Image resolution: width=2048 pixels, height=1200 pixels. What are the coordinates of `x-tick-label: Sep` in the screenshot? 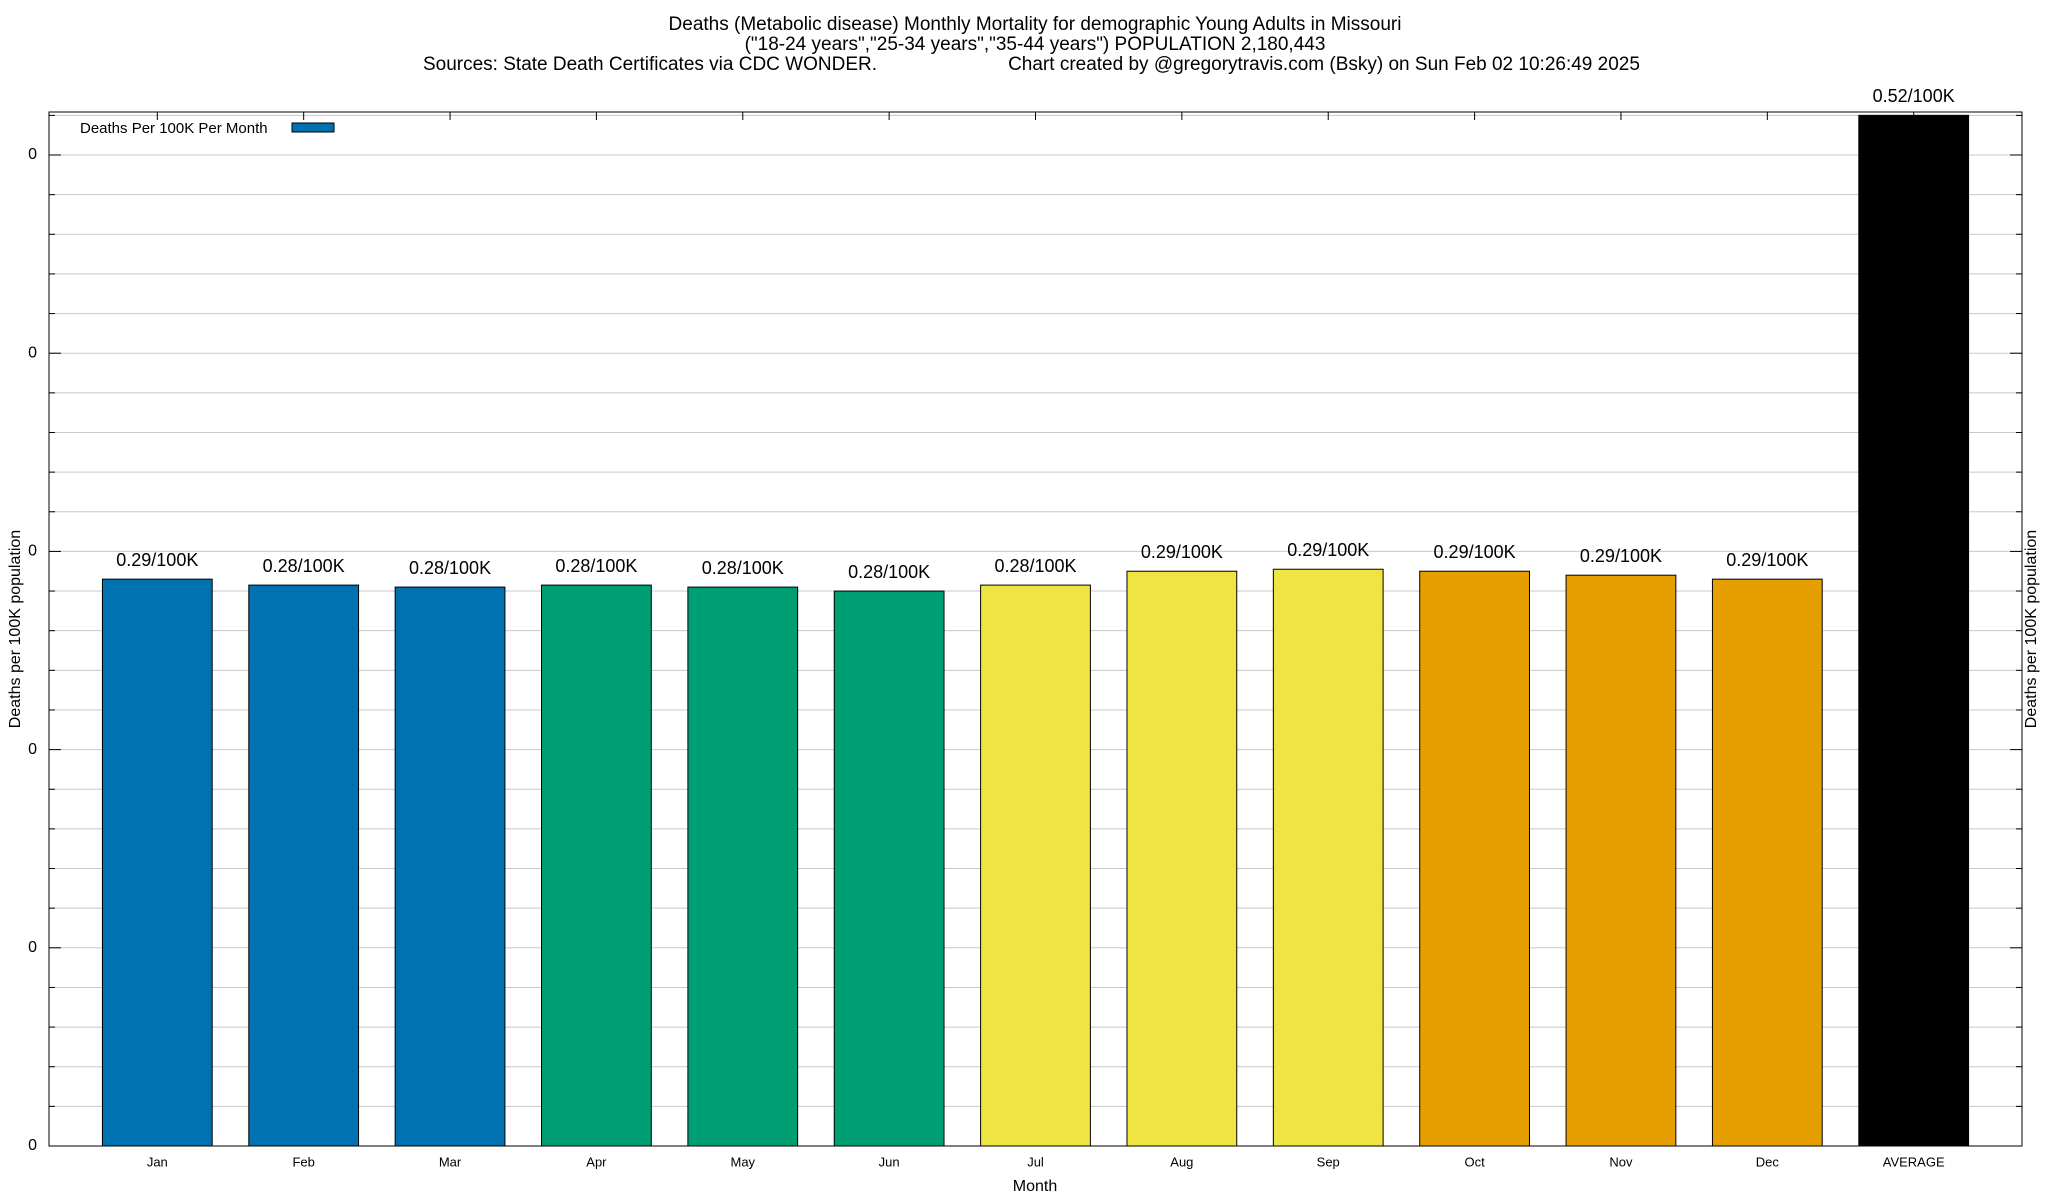 It's located at (1328, 1161).